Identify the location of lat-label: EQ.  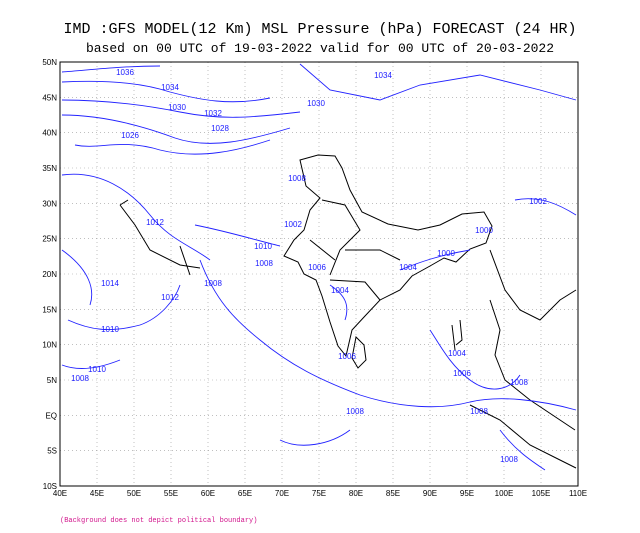
(51, 415).